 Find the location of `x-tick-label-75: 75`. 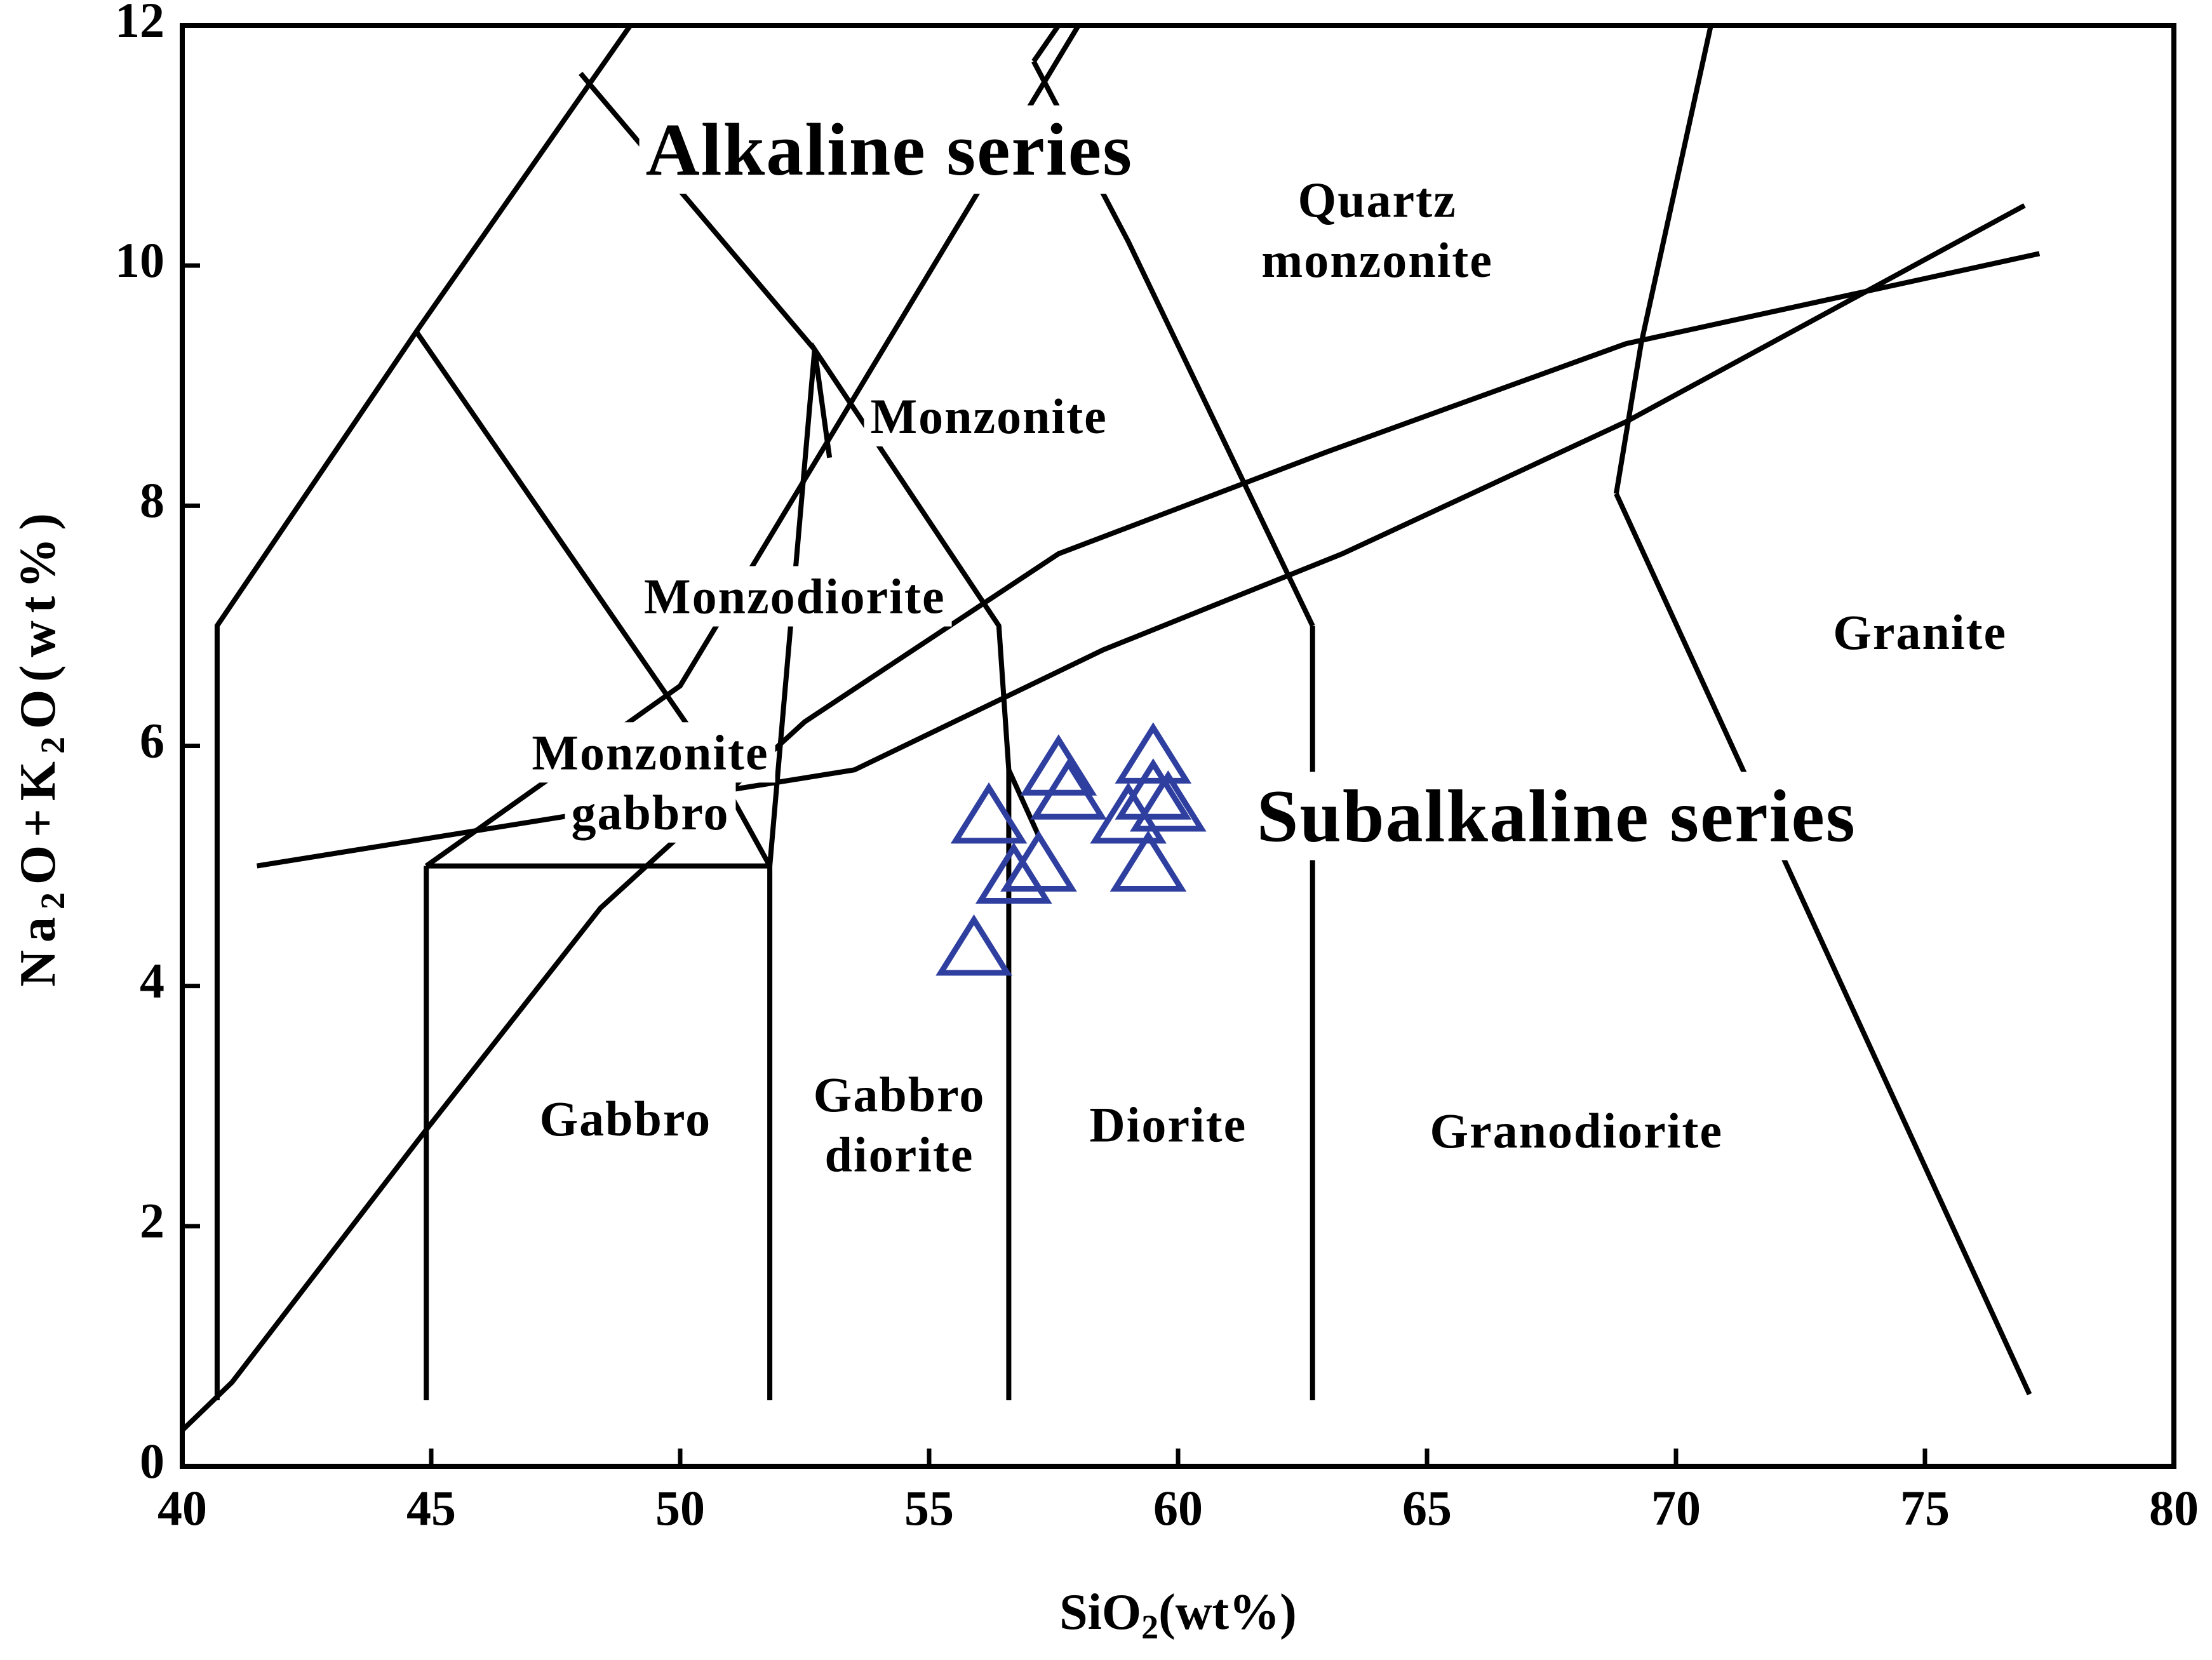

x-tick-label-75: 75 is located at coordinates (1925, 1508).